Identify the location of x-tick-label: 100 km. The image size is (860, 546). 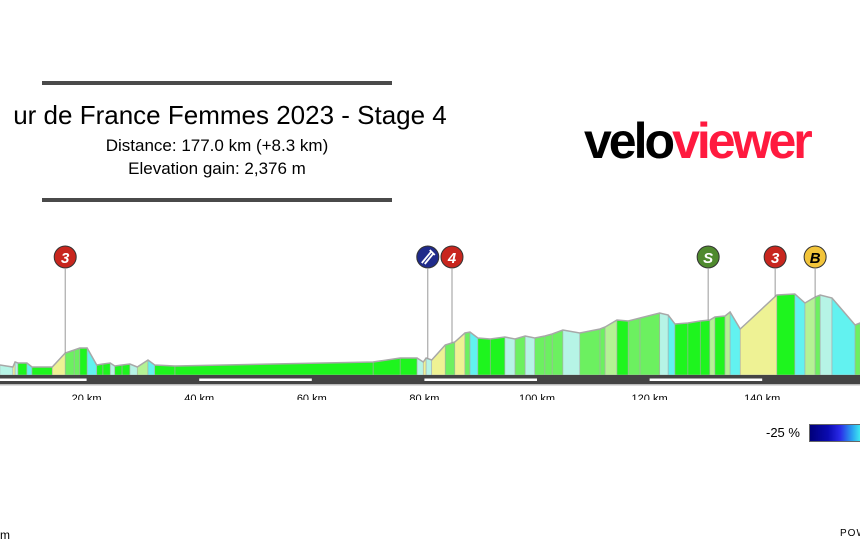
(537, 396).